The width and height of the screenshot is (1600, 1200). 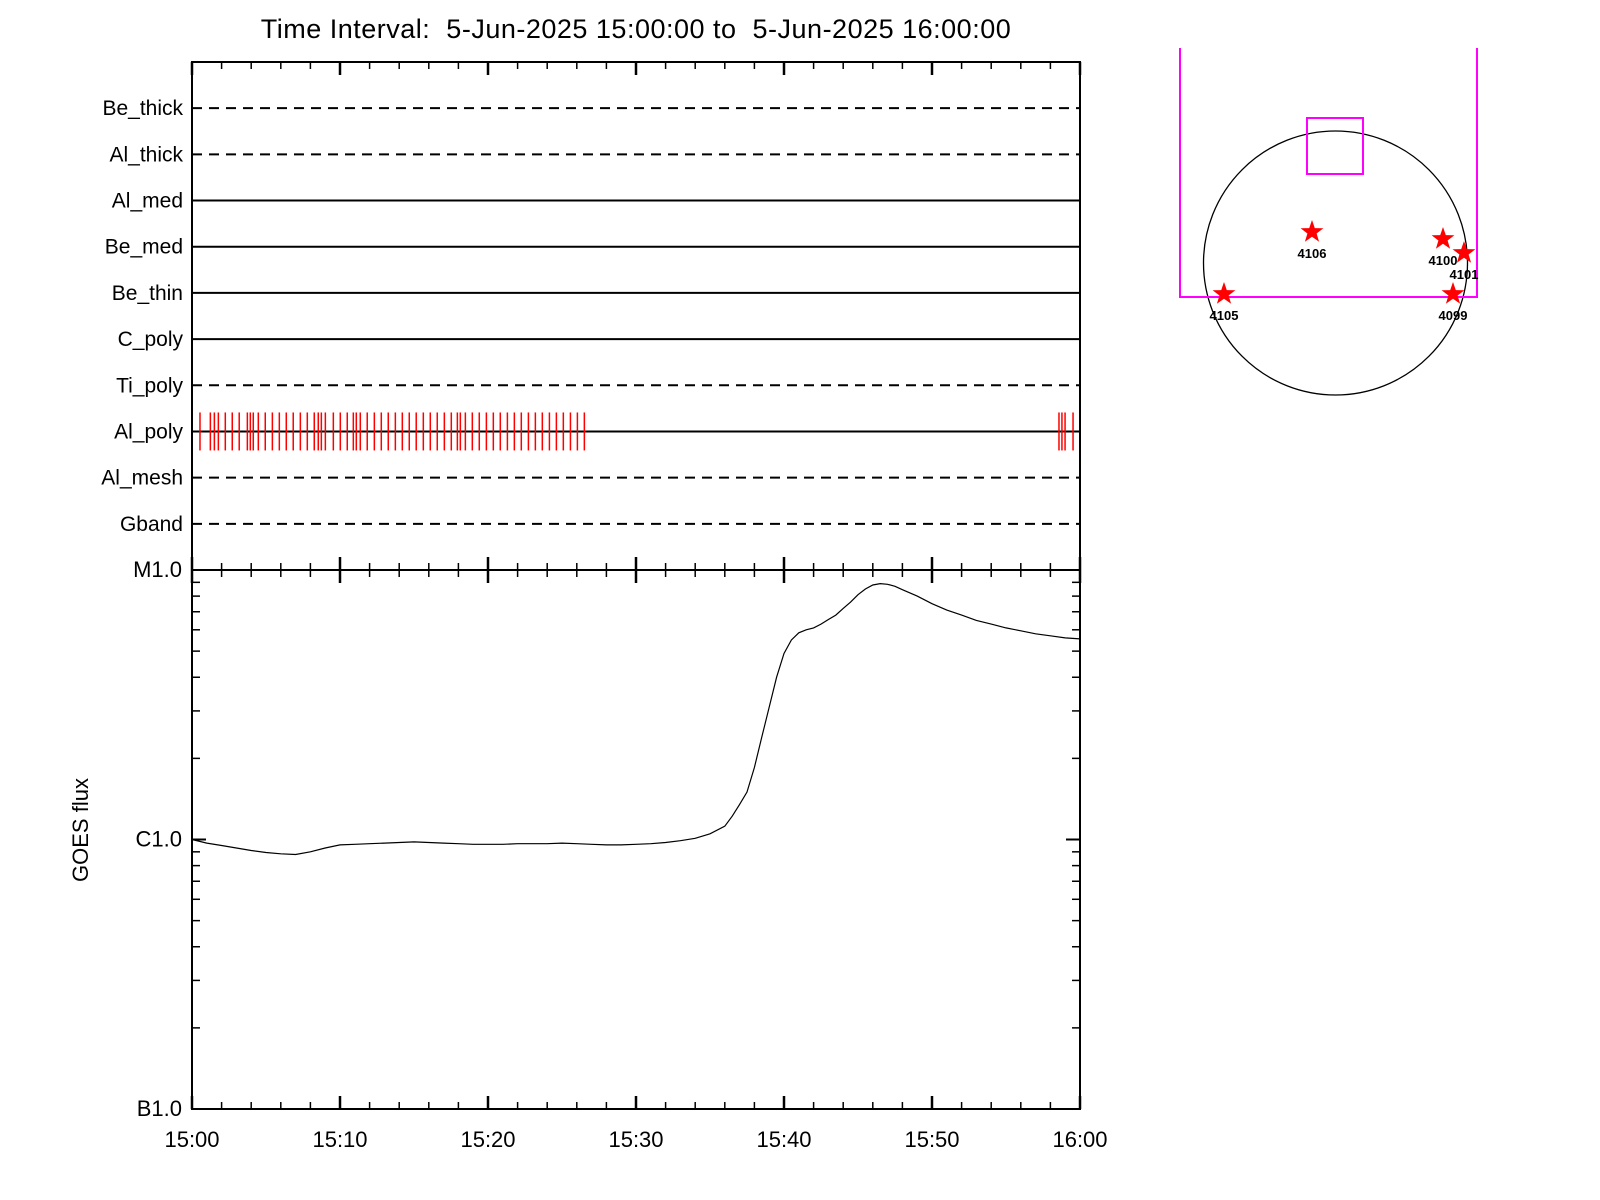 I want to click on x-tick-label-15:10: 15:10, so click(x=339, y=1139).